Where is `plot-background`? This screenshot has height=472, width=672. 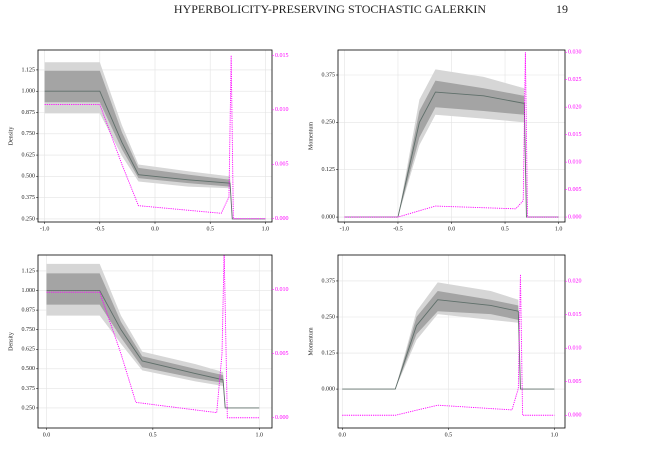
plot-background is located at coordinates (451, 341).